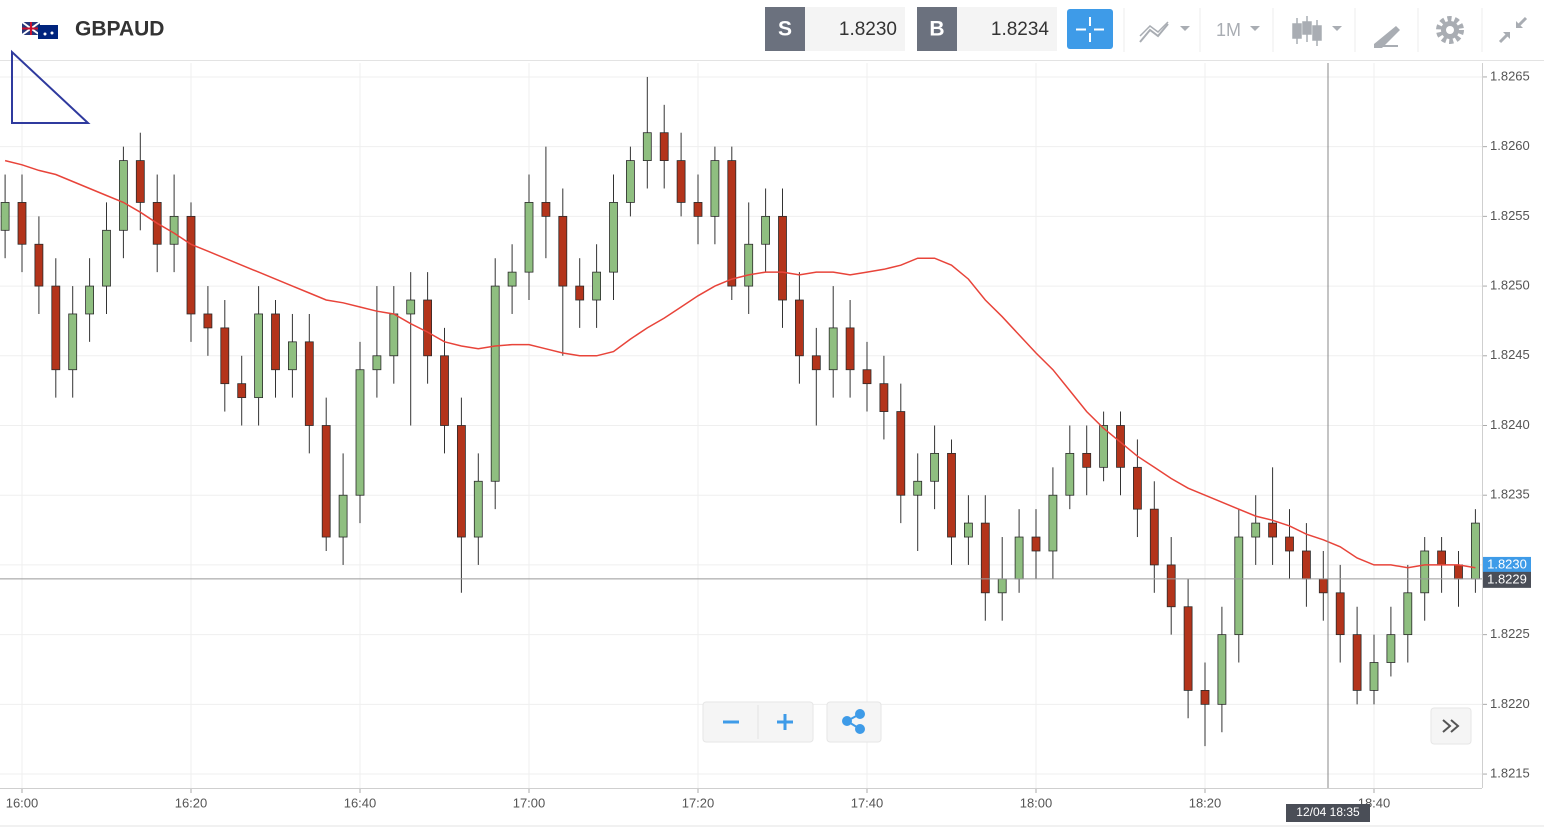 This screenshot has width=1544, height=829. What do you see at coordinates (1255, 28) in the screenshot?
I see `timeframe-caret` at bounding box center [1255, 28].